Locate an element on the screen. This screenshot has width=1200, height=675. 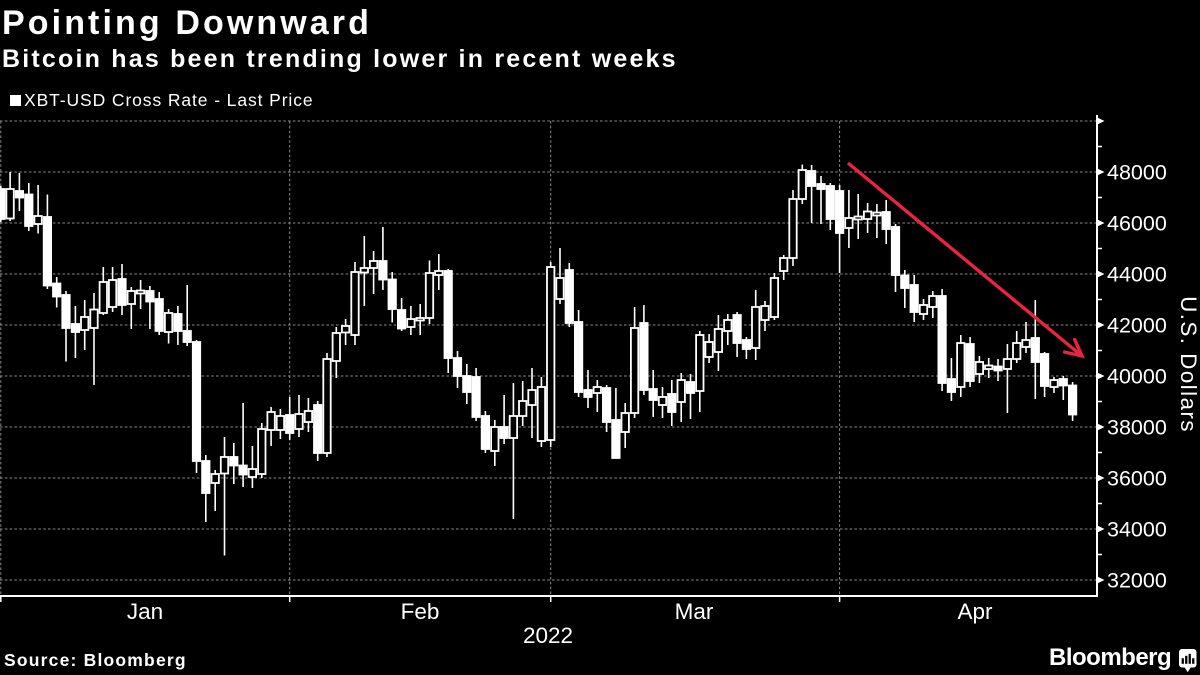
svg-text: 34000 is located at coordinates (1137, 530).